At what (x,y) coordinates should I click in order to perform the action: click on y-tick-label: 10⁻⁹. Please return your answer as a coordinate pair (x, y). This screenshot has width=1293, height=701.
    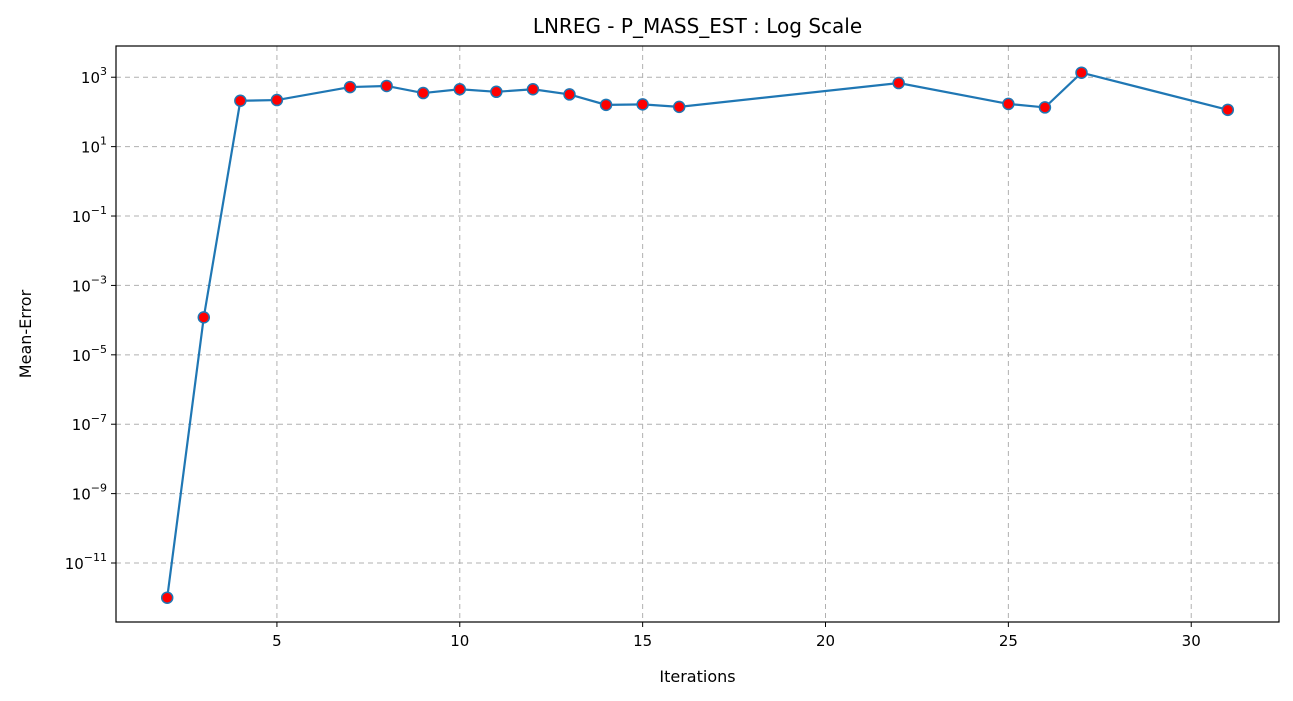
    Looking at the image, I should click on (89, 493).